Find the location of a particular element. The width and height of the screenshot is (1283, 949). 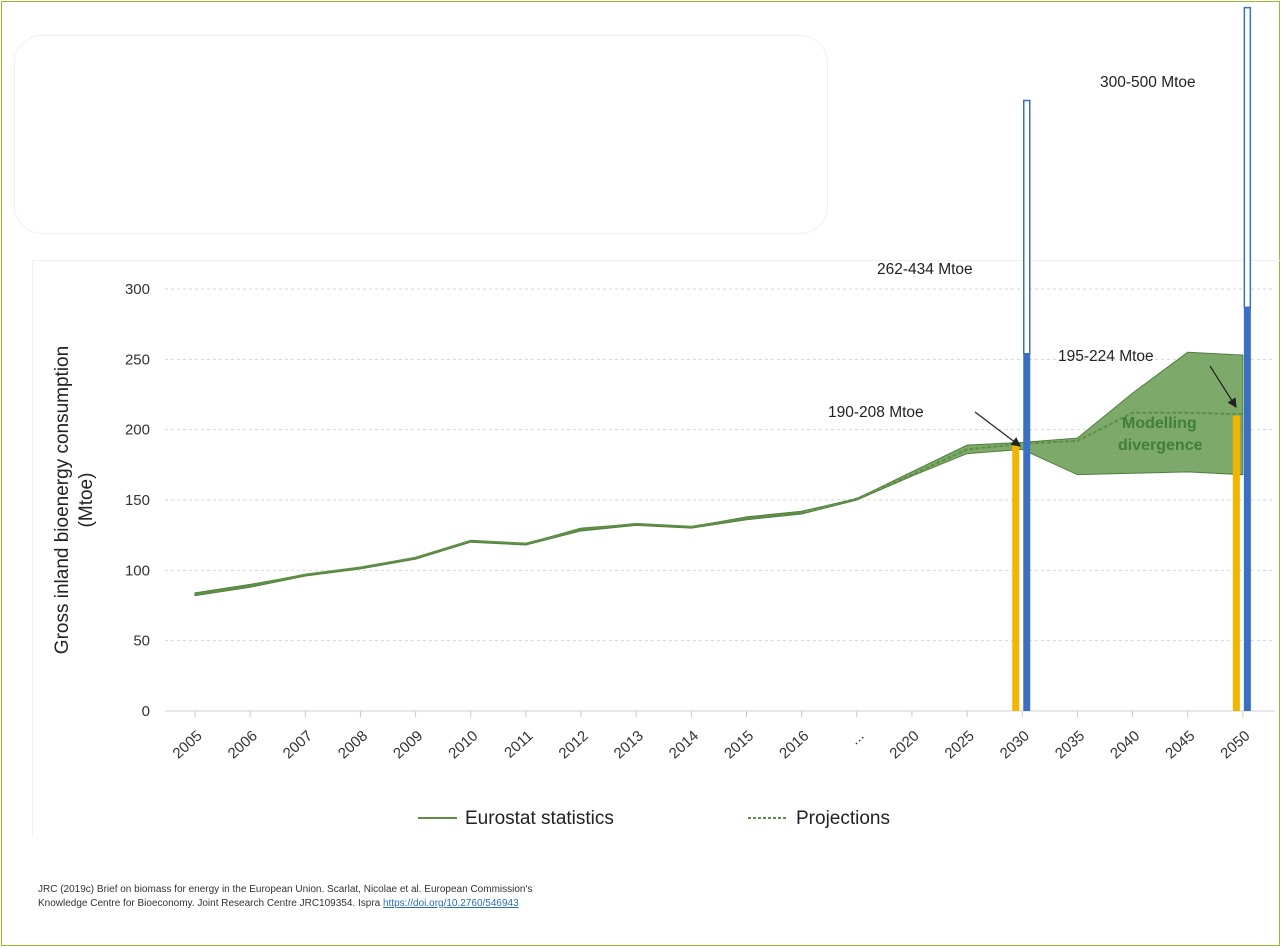

y-tick-150: 150 is located at coordinates (137, 500).